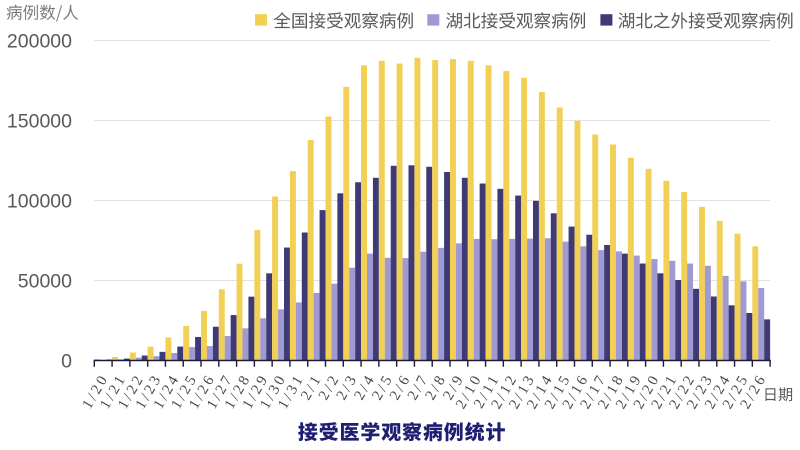 Image resolution: width=800 pixels, height=450 pixels. What do you see at coordinates (39, 42) in the screenshot?
I see `svg-text: 200000` at bounding box center [39, 42].